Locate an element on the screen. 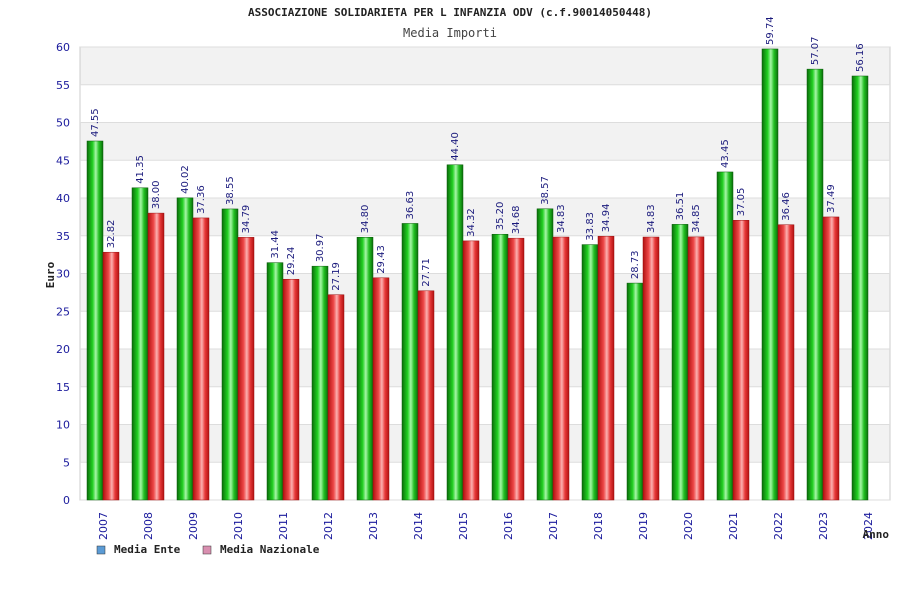  bar-media-nazionale-2010 is located at coordinates (246, 369).